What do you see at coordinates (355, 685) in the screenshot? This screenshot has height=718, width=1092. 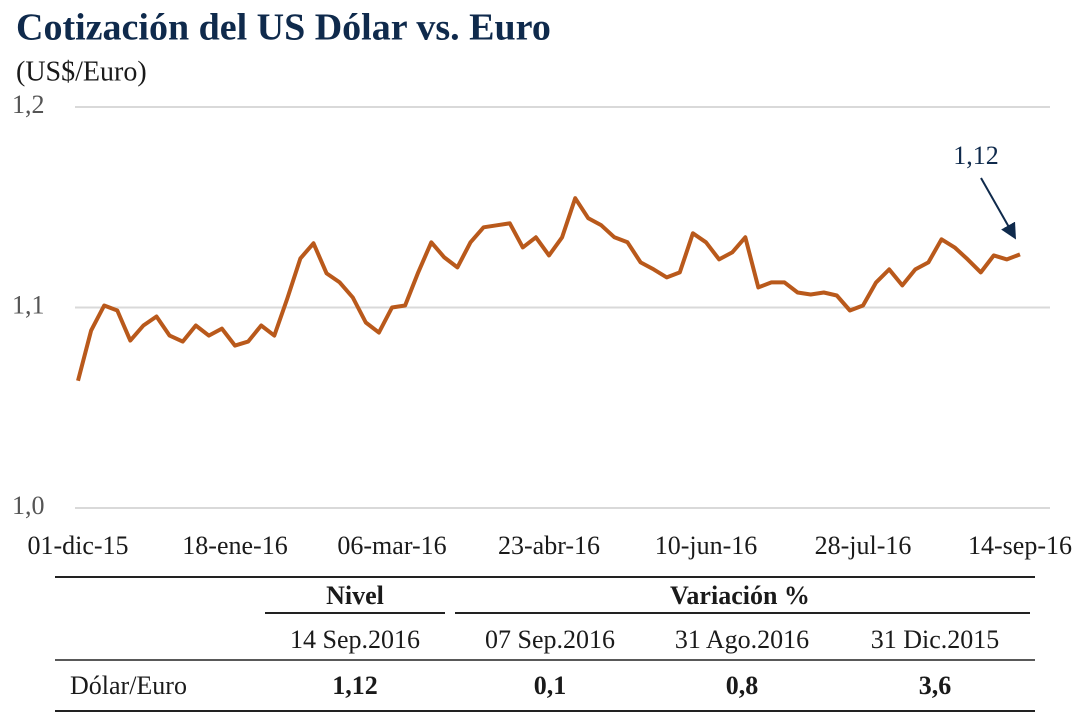 I see `cell: 1,12` at bounding box center [355, 685].